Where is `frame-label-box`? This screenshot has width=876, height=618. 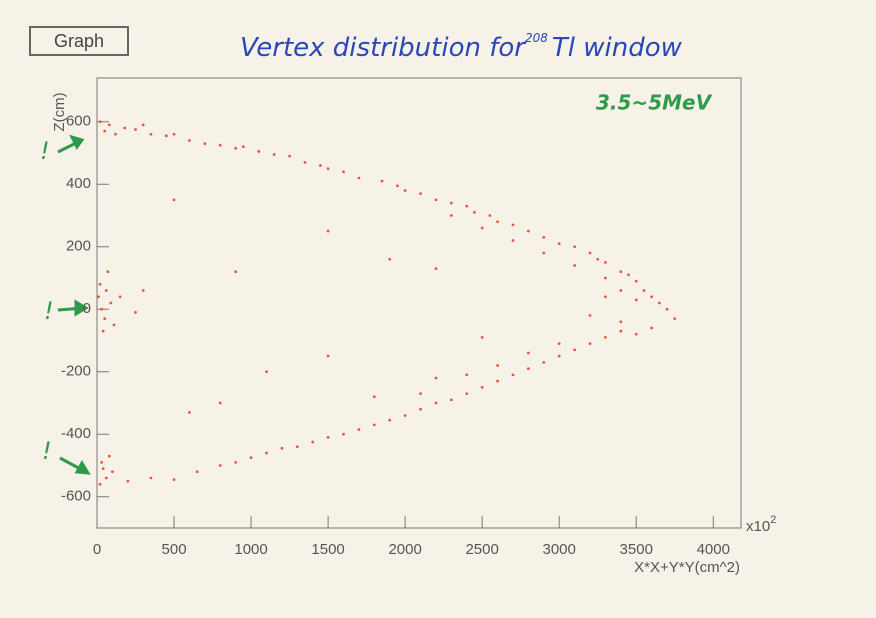
frame-label-box is located at coordinates (79, 41).